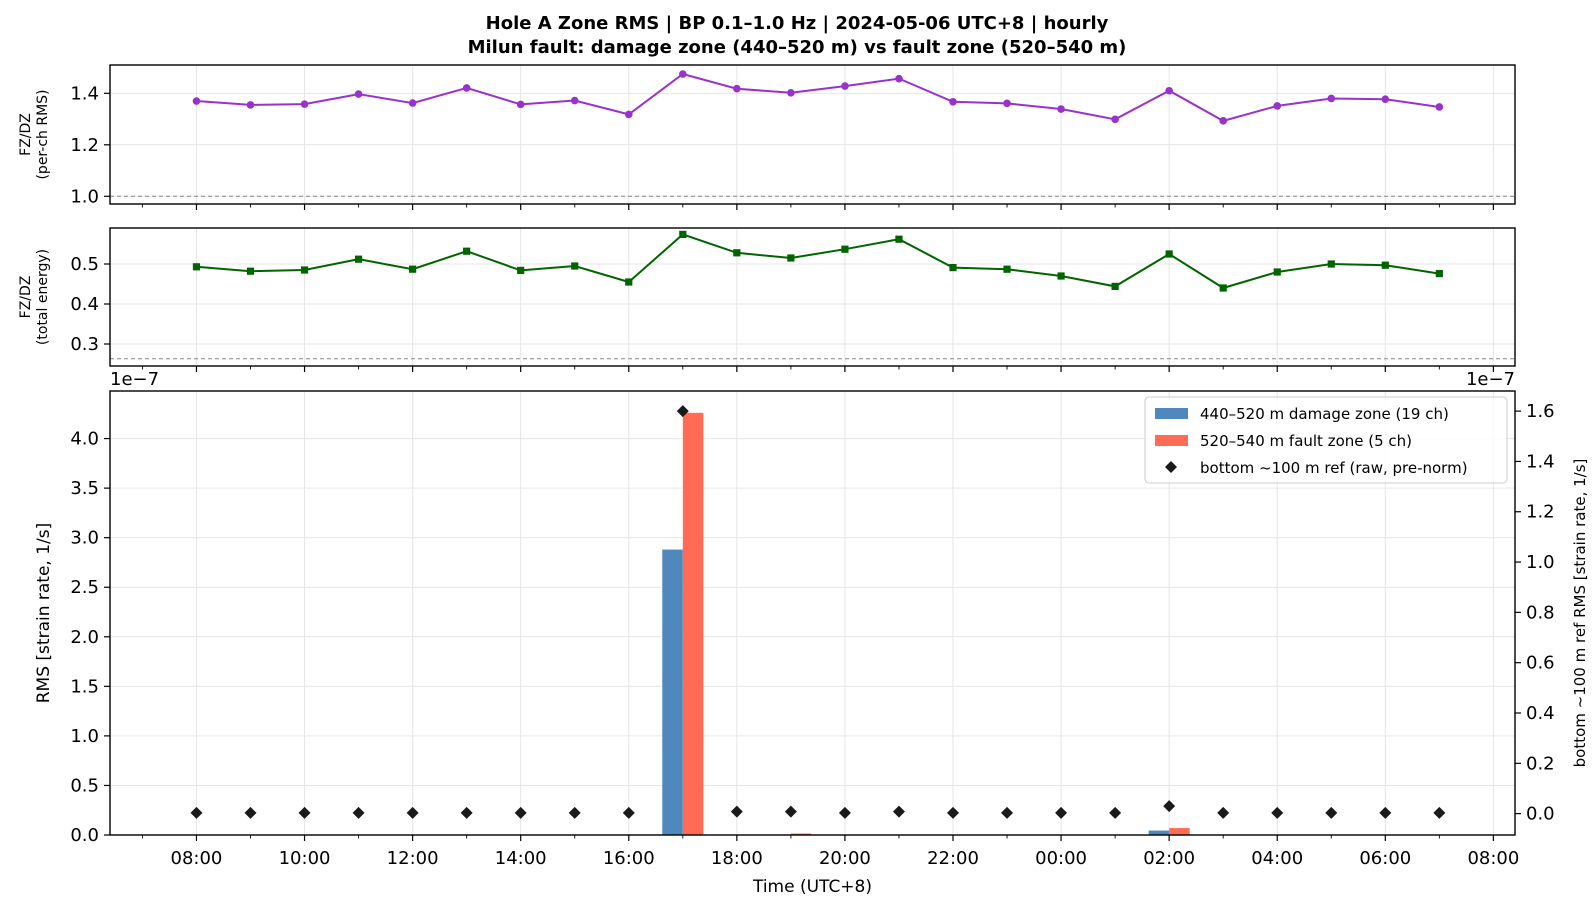 This screenshot has height=907, width=1594. I want to click on y-right-tick-label: 1.4, so click(1540, 461).